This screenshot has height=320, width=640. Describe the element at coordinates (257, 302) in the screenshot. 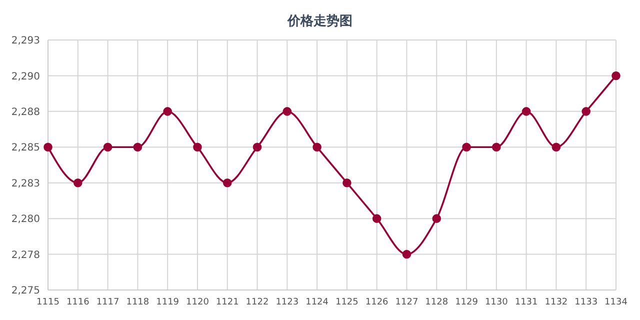

I see `x-tick-label: 1122` at that location.